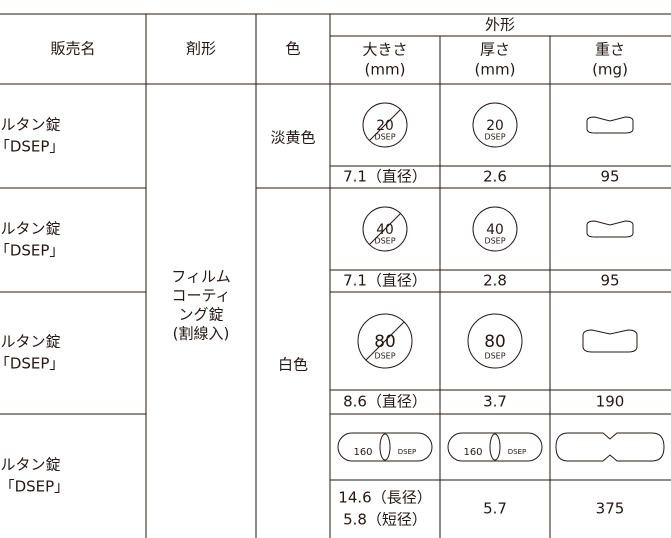 This screenshot has height=538, width=671. Describe the element at coordinates (610, 70) in the screenshot. I see `cell-text: (mg)` at that location.